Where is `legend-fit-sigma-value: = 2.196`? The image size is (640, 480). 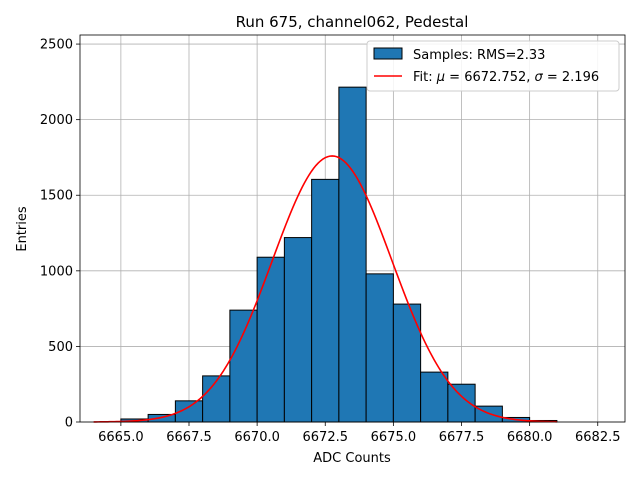 legend-fit-sigma-value: = 2.196 is located at coordinates (571, 77).